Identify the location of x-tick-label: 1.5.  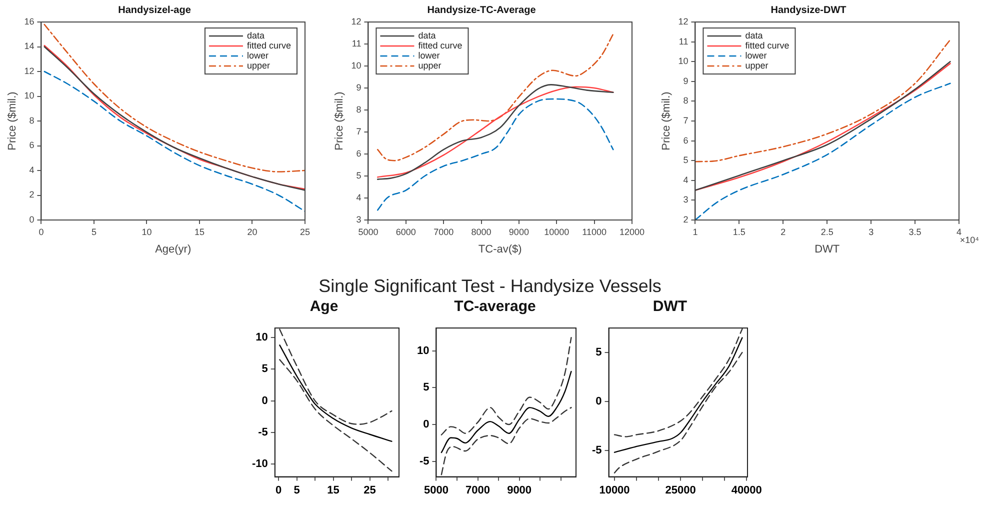
(739, 231).